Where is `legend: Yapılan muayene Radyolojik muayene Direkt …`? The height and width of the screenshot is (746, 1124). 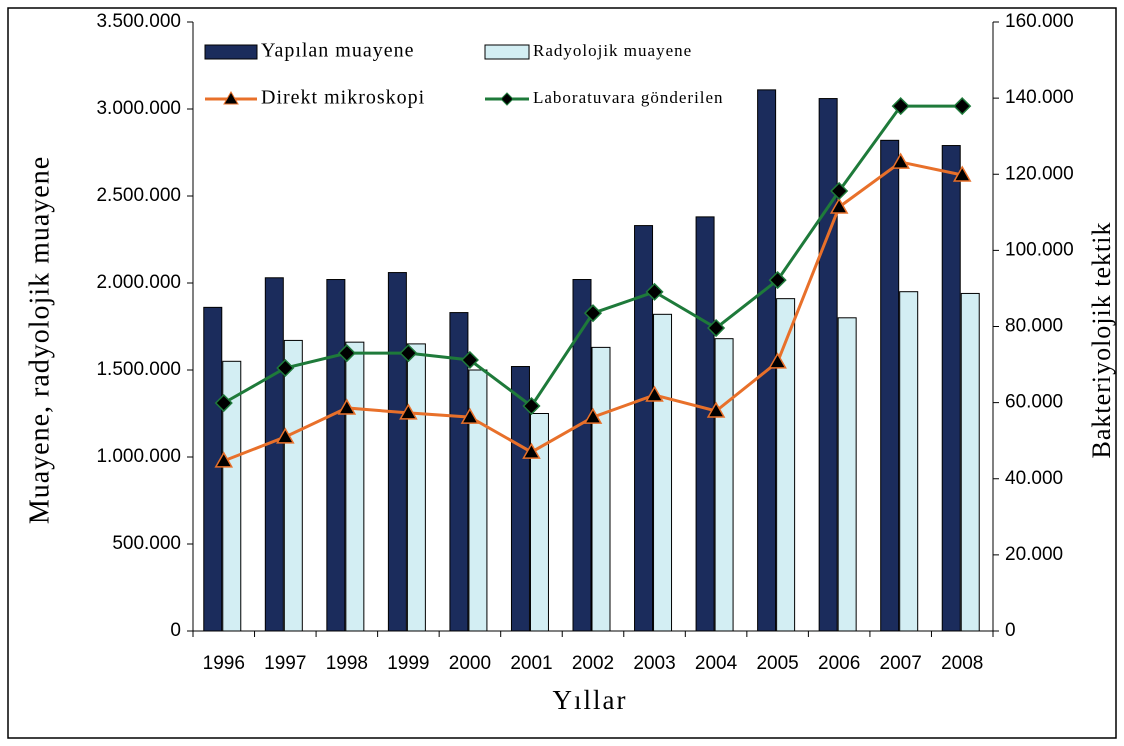
legend: Yapılan muayene Radyolojik muayene Direkt … is located at coordinates (474, 77).